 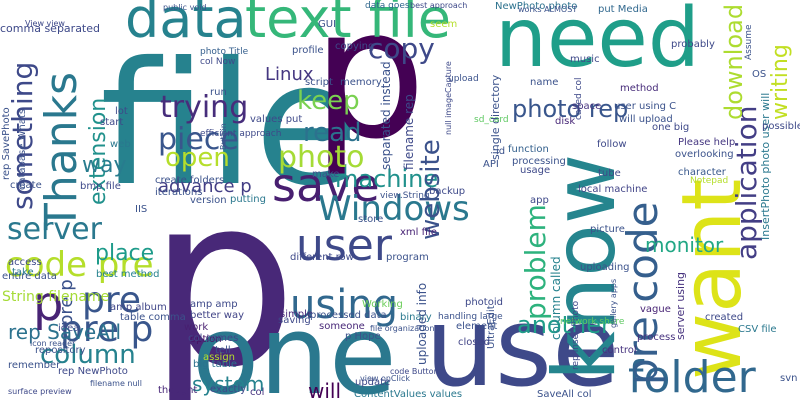 I want to click on word: thought, so click(x=178, y=390).